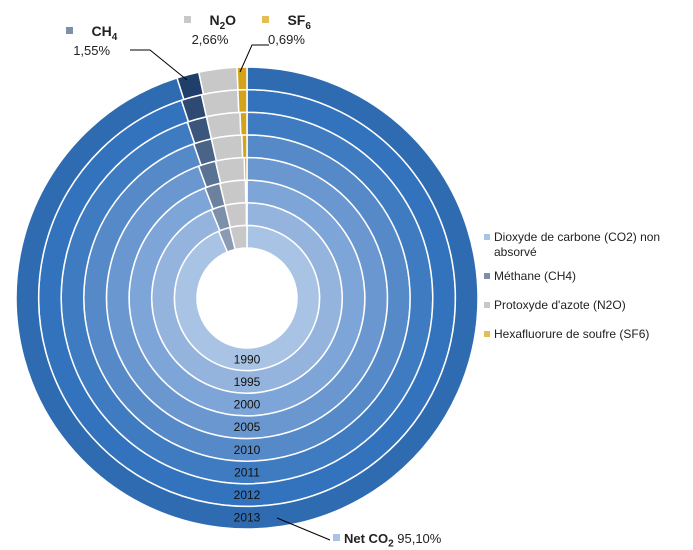  I want to click on ring-label-2012: 2012, so click(247, 495).